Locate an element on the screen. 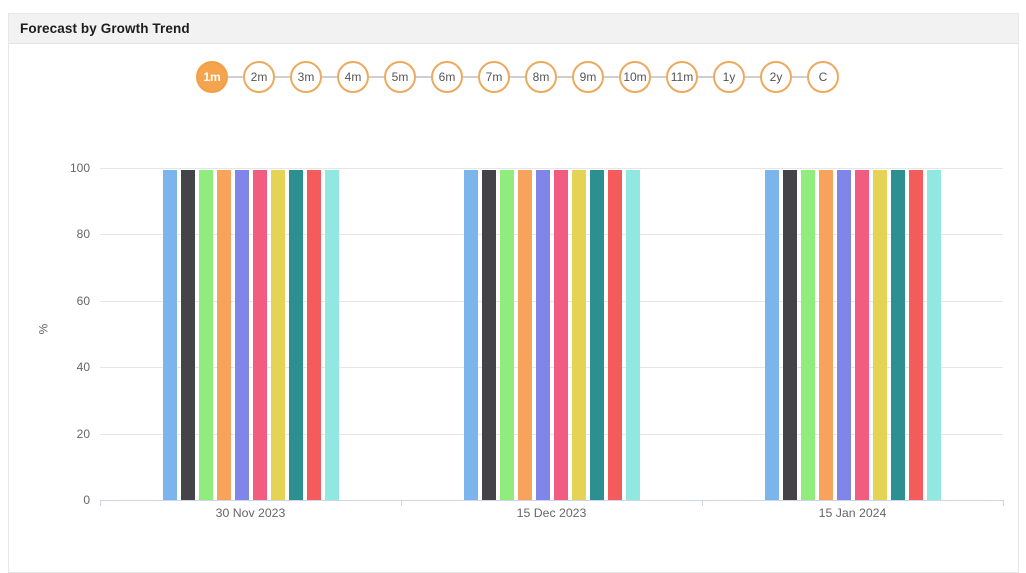 The height and width of the screenshot is (573, 1026). timeline-item-7m: 7m is located at coordinates (494, 77).